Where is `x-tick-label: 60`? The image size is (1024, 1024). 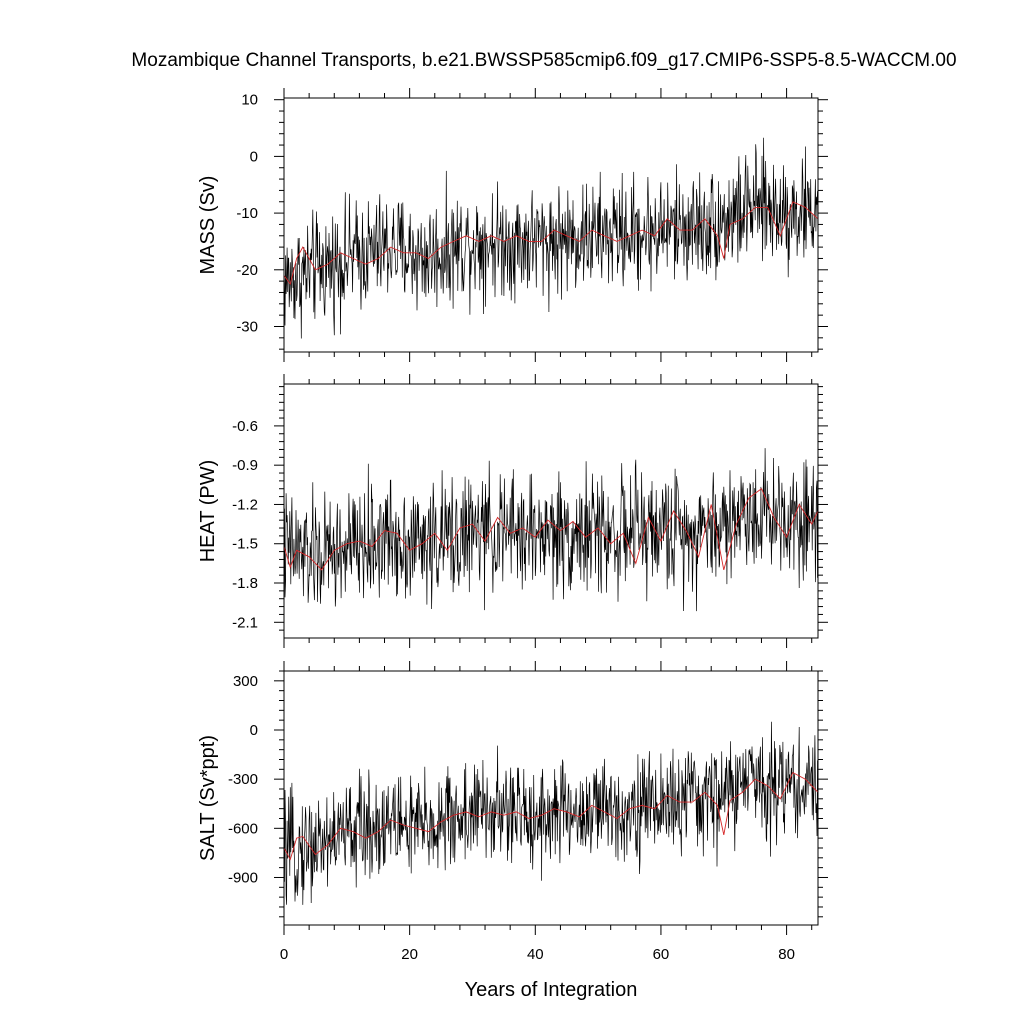
x-tick-label: 60 is located at coordinates (661, 954).